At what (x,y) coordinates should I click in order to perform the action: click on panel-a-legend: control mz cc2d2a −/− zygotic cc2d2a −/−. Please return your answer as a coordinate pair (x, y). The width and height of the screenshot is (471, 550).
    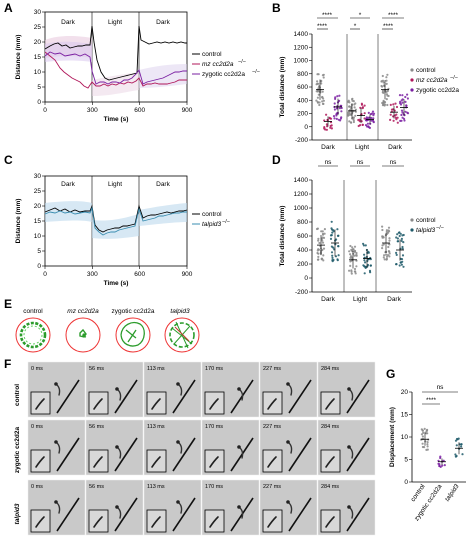
    Looking at the image, I should click on (226, 64).